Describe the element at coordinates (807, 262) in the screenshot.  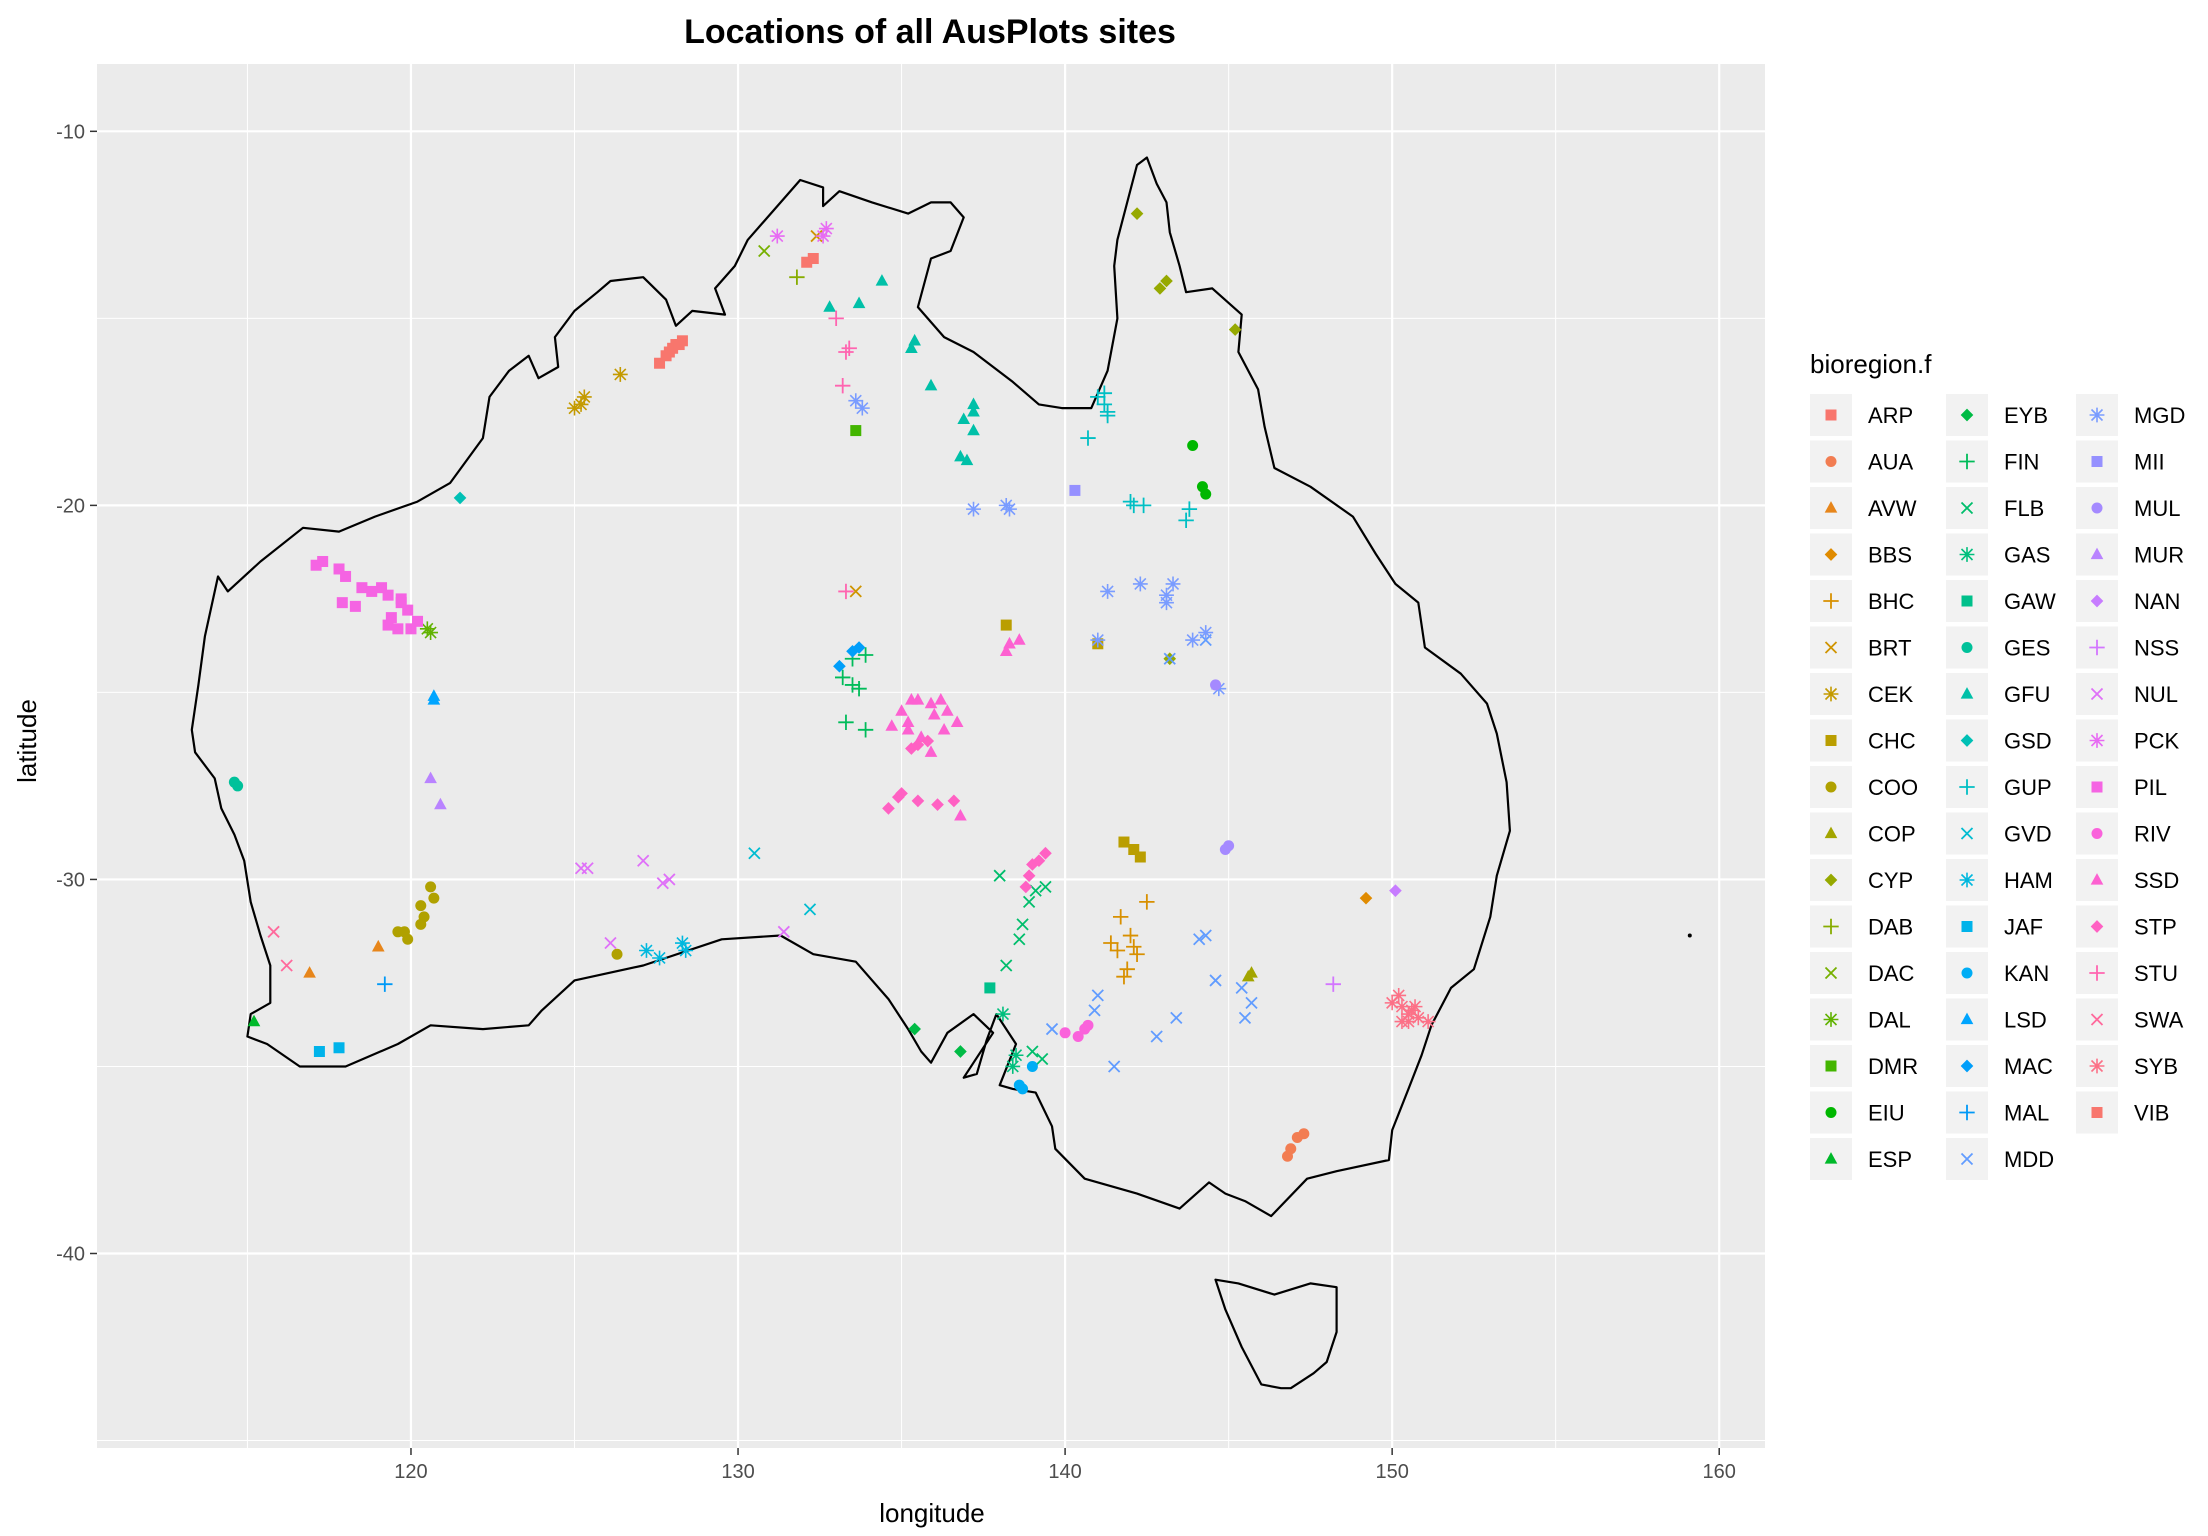
I see `data-point-arp` at that location.